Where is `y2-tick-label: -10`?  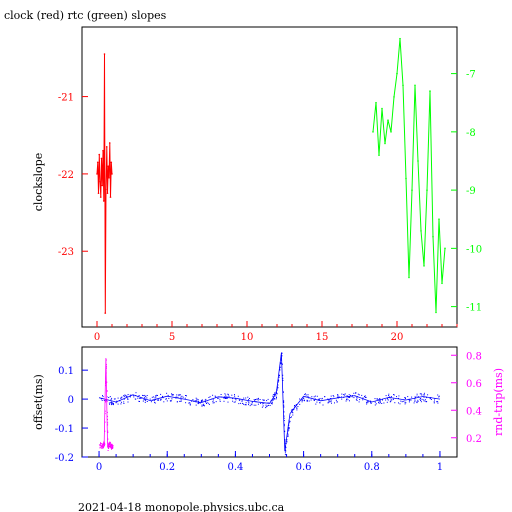 y2-tick-label: -10 is located at coordinates (474, 249).